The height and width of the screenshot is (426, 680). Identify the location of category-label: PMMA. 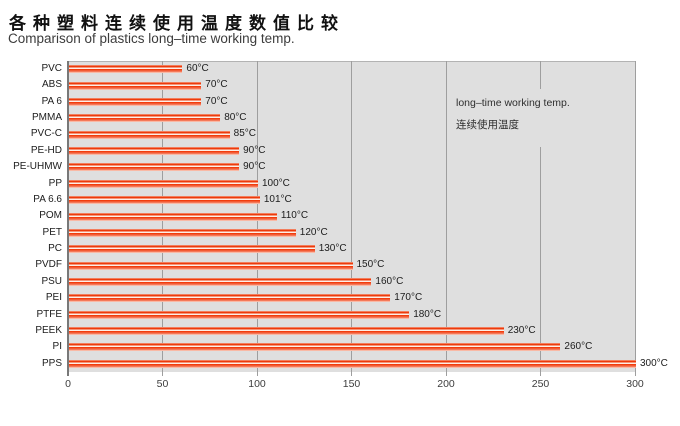
(47, 118).